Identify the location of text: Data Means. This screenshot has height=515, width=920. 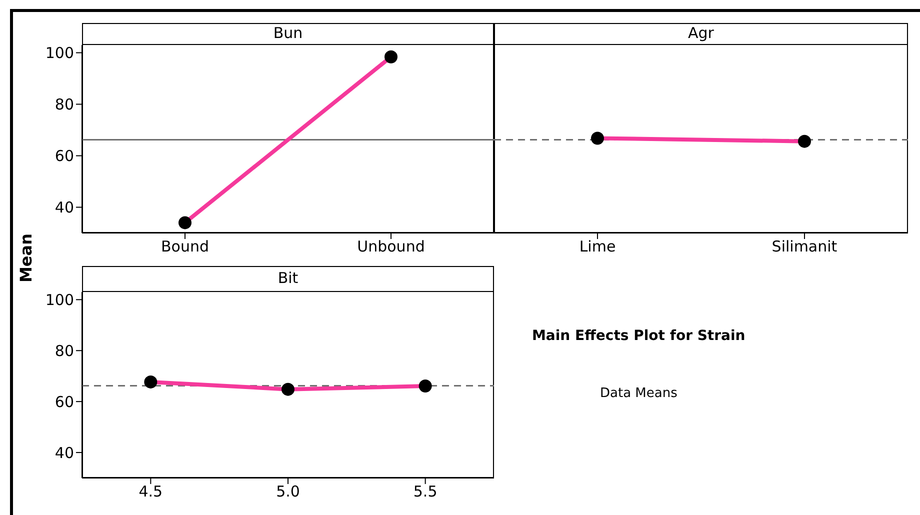
(639, 393).